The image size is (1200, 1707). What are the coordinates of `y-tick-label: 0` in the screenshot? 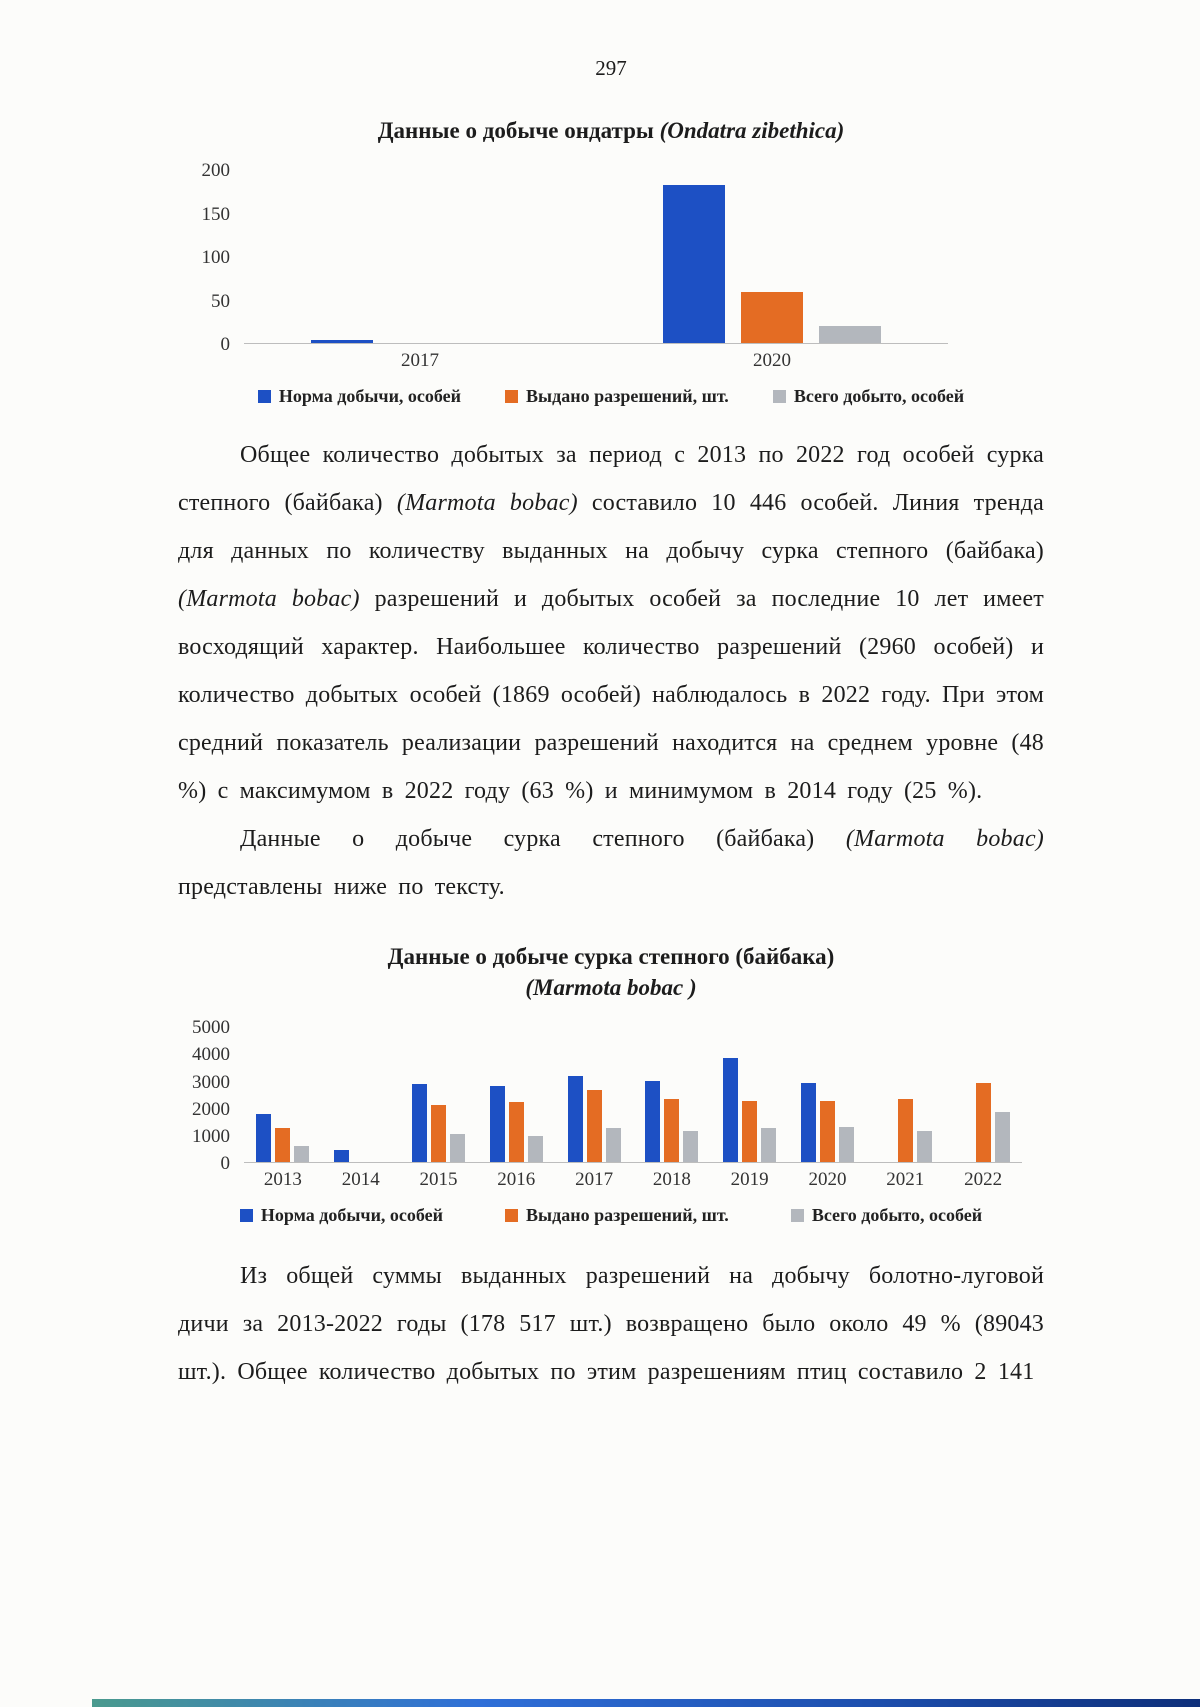 It's located at (225, 345).